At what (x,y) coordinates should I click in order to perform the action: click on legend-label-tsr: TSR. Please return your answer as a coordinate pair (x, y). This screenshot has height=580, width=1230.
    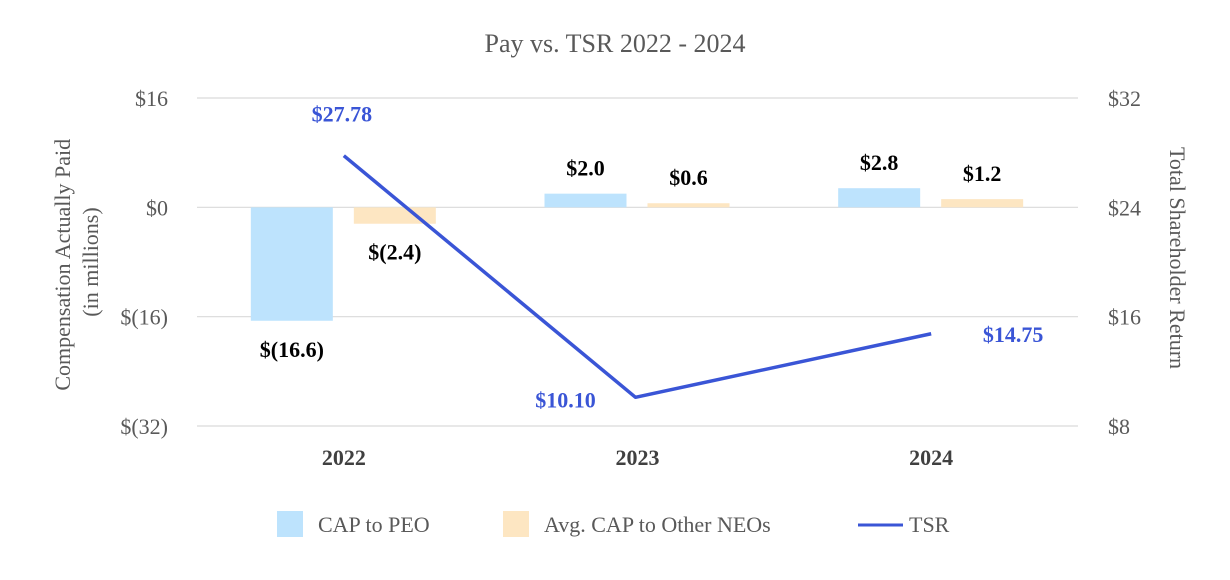
    Looking at the image, I should click on (929, 524).